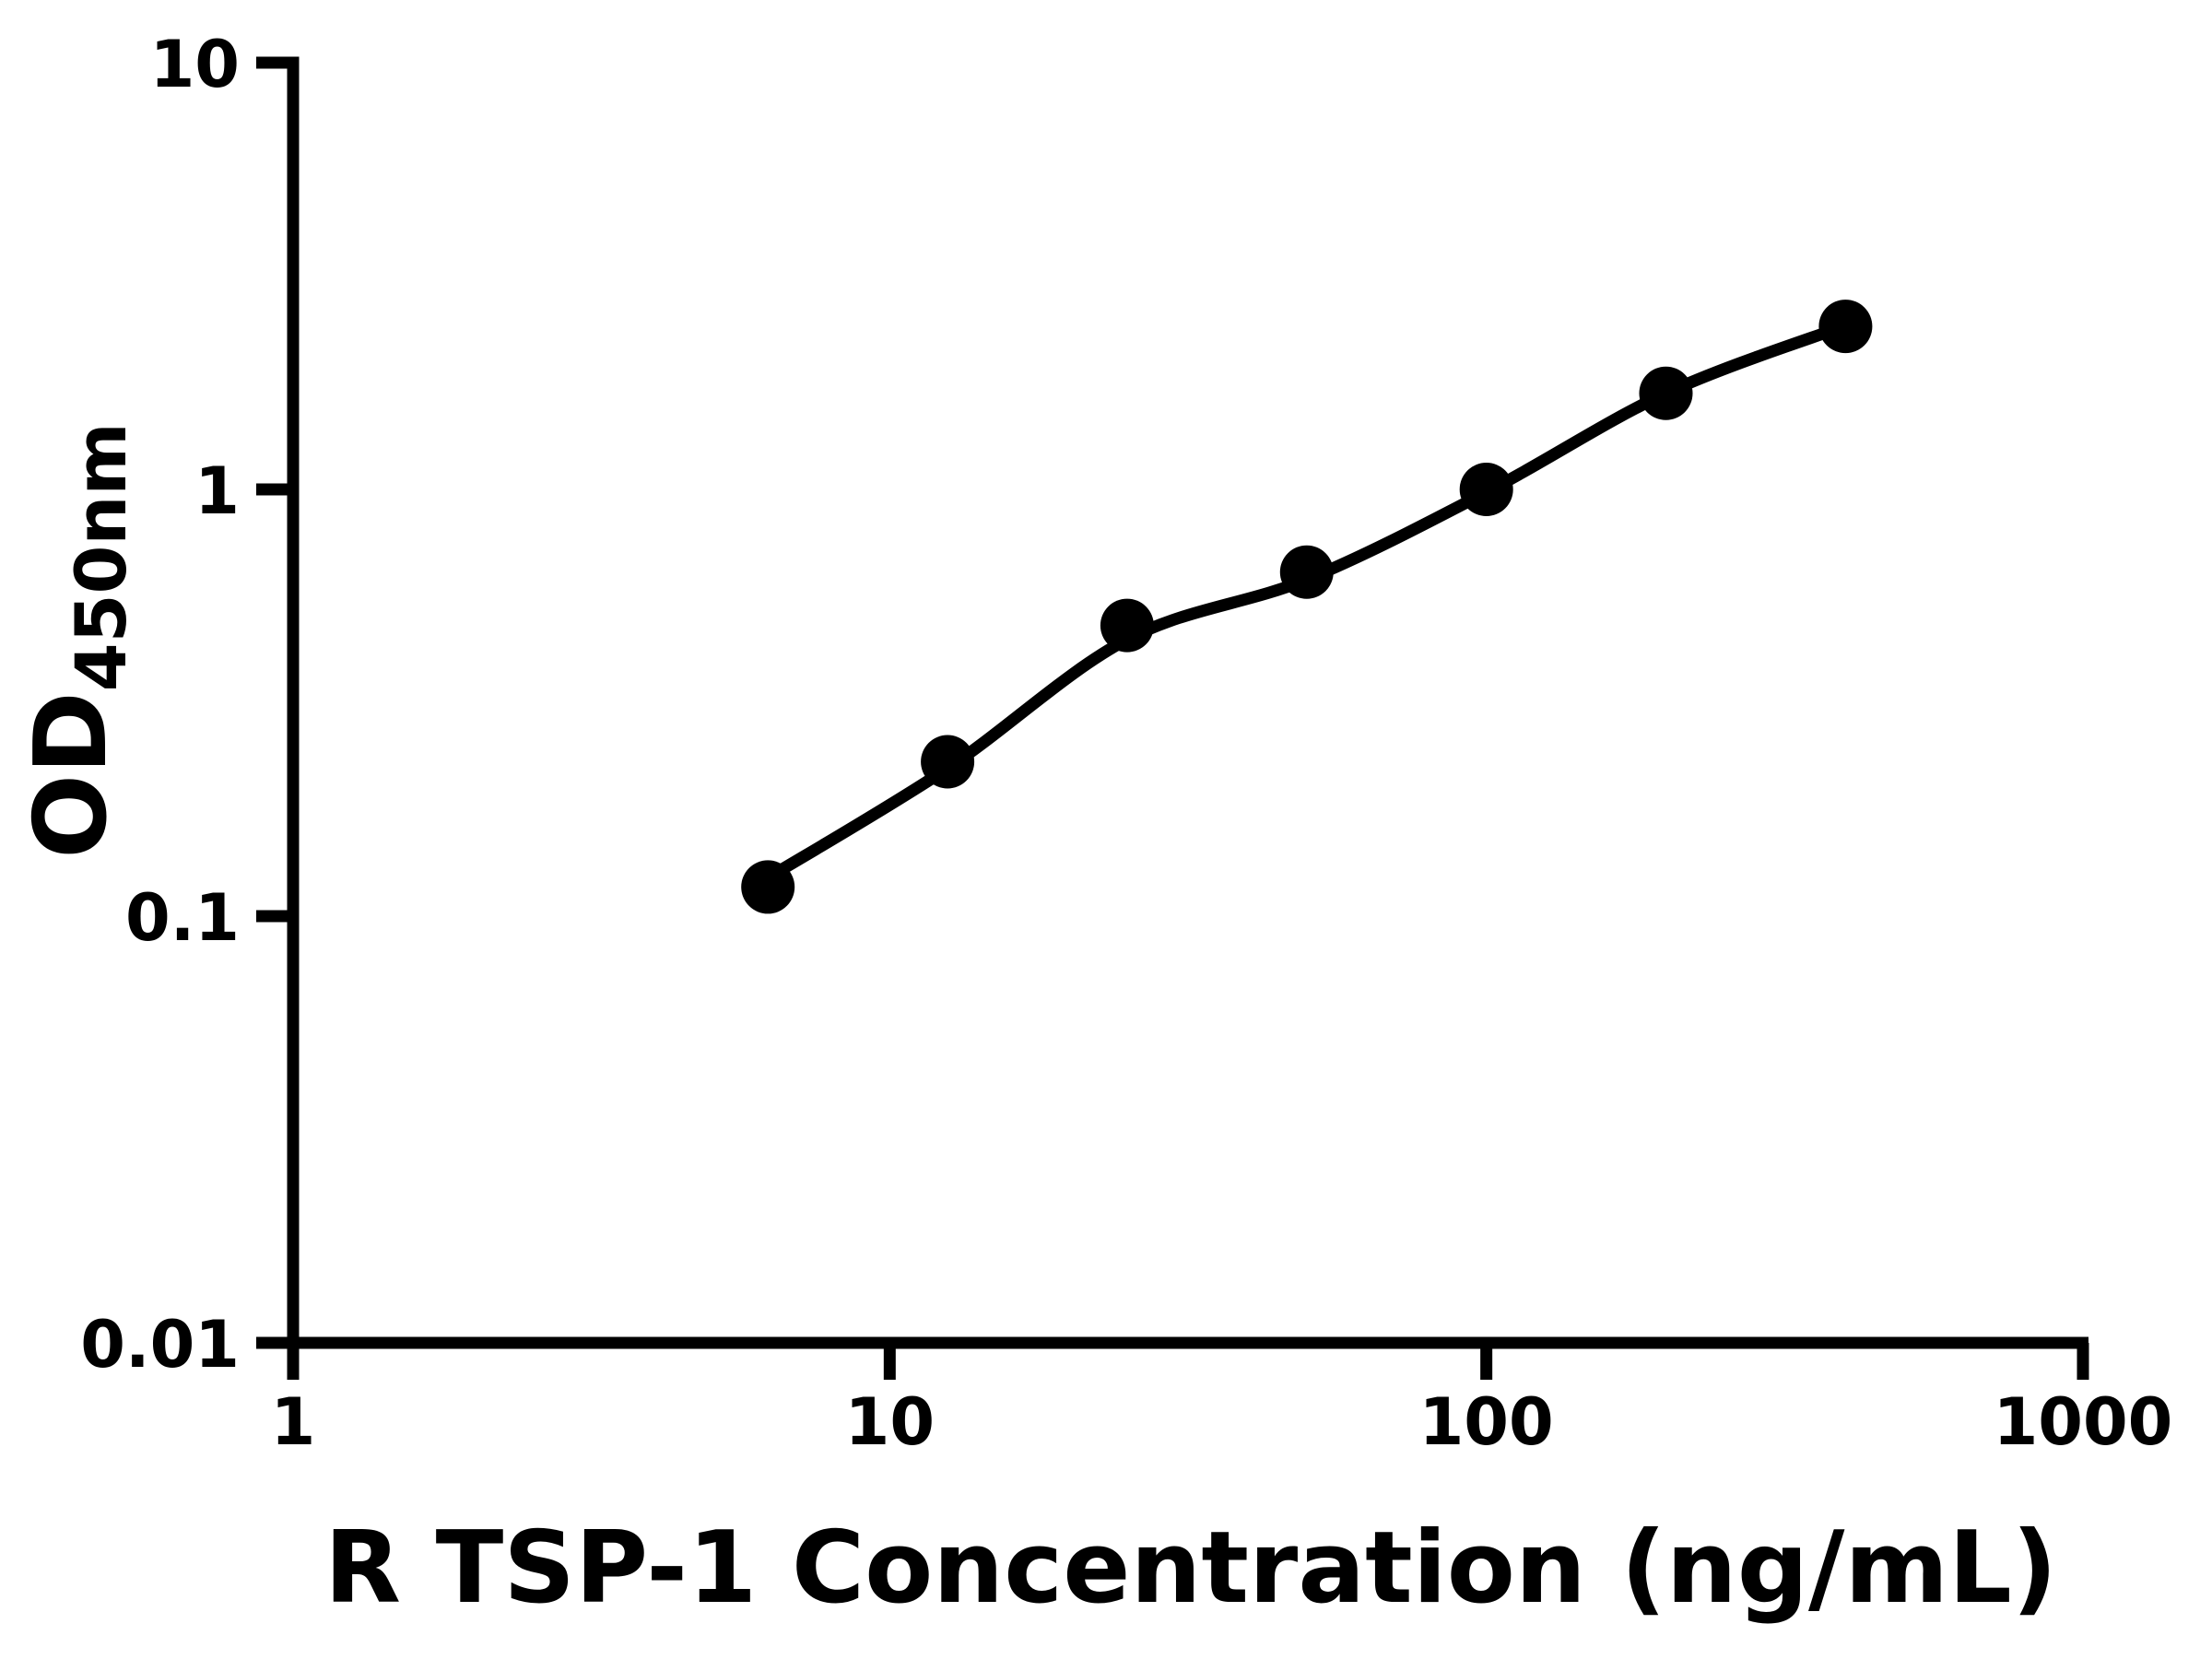  What do you see at coordinates (890, 1422) in the screenshot?
I see `x-tick-label-10: 10` at bounding box center [890, 1422].